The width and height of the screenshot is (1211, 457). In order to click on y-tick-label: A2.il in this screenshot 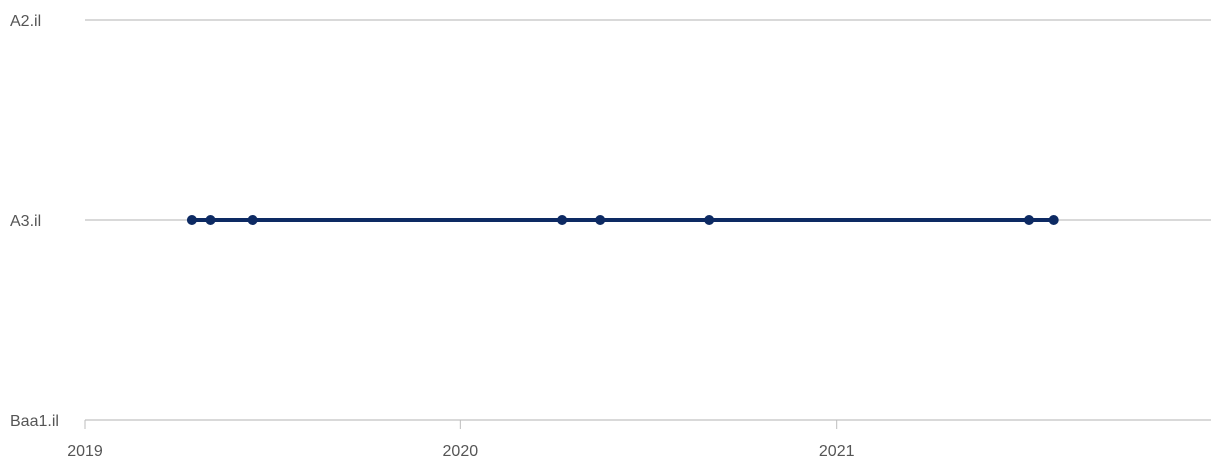, I will do `click(25, 21)`.